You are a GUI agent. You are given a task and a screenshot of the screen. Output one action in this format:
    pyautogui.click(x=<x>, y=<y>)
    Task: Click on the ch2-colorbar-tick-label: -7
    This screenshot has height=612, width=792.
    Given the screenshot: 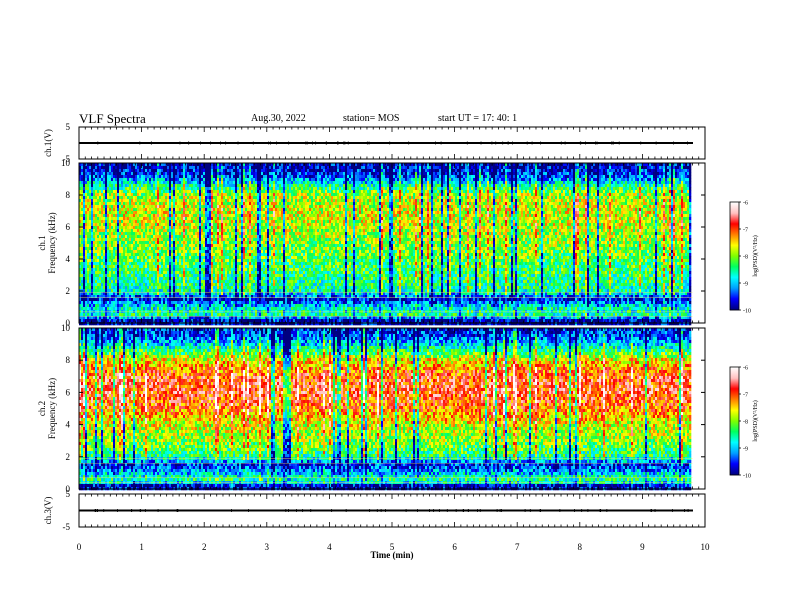 What is the action you would take?
    pyautogui.click(x=745, y=396)
    